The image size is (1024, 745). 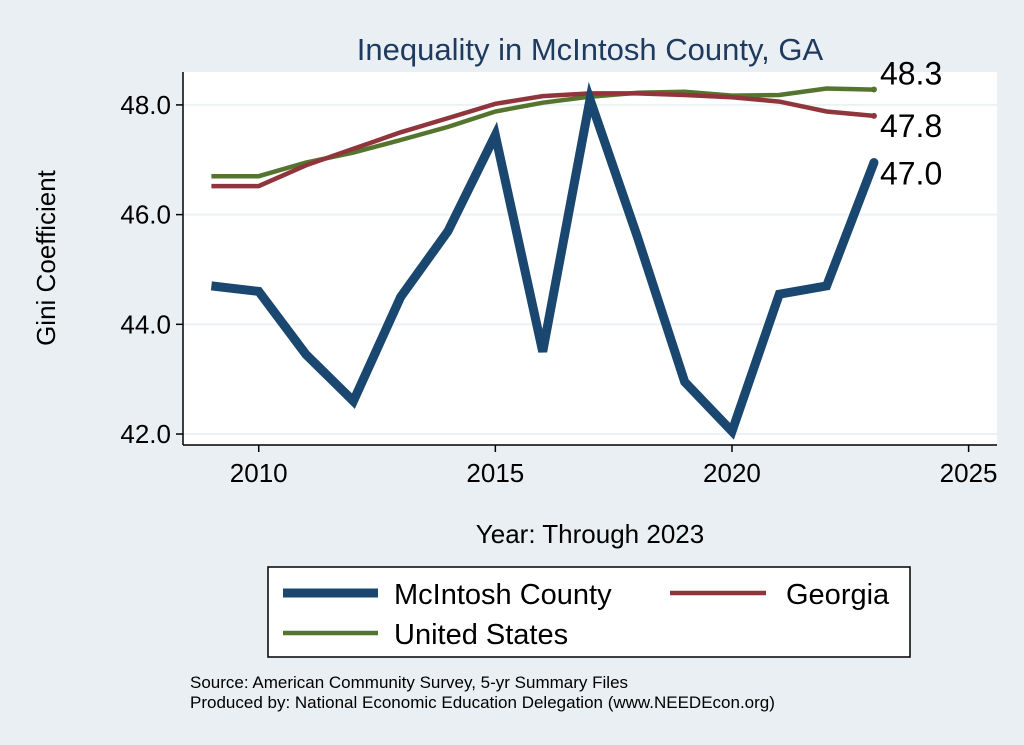 I want to click on y-tick-label: 44.0, so click(x=145, y=324).